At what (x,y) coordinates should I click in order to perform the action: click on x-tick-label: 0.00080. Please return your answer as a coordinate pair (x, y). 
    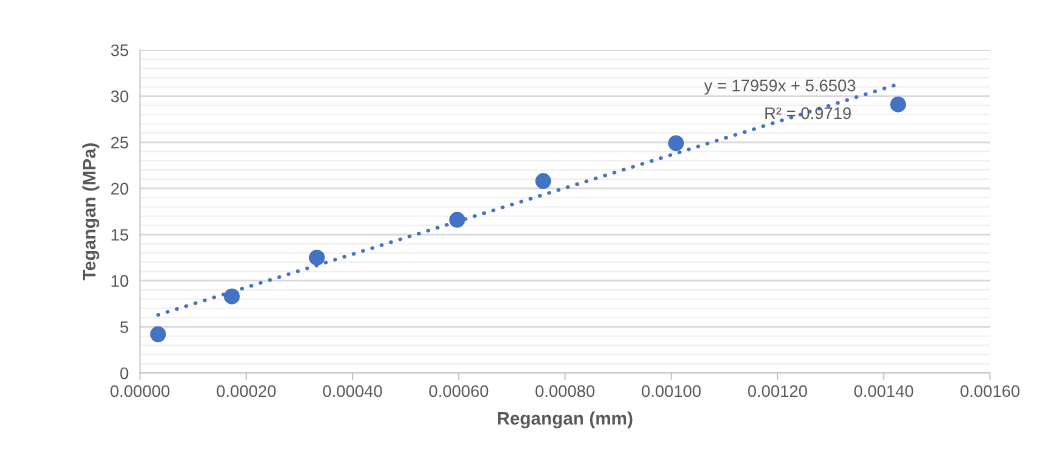
    Looking at the image, I should click on (565, 391).